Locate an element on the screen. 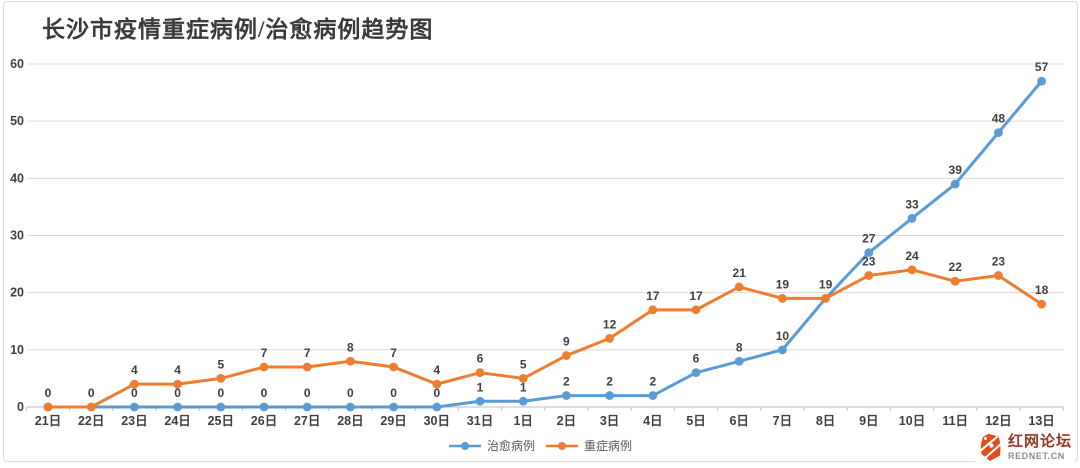 This screenshot has height=468, width=1080. chart-title: 长沙市疫情重症病例/治愈病例趋势图 is located at coordinates (238, 29).